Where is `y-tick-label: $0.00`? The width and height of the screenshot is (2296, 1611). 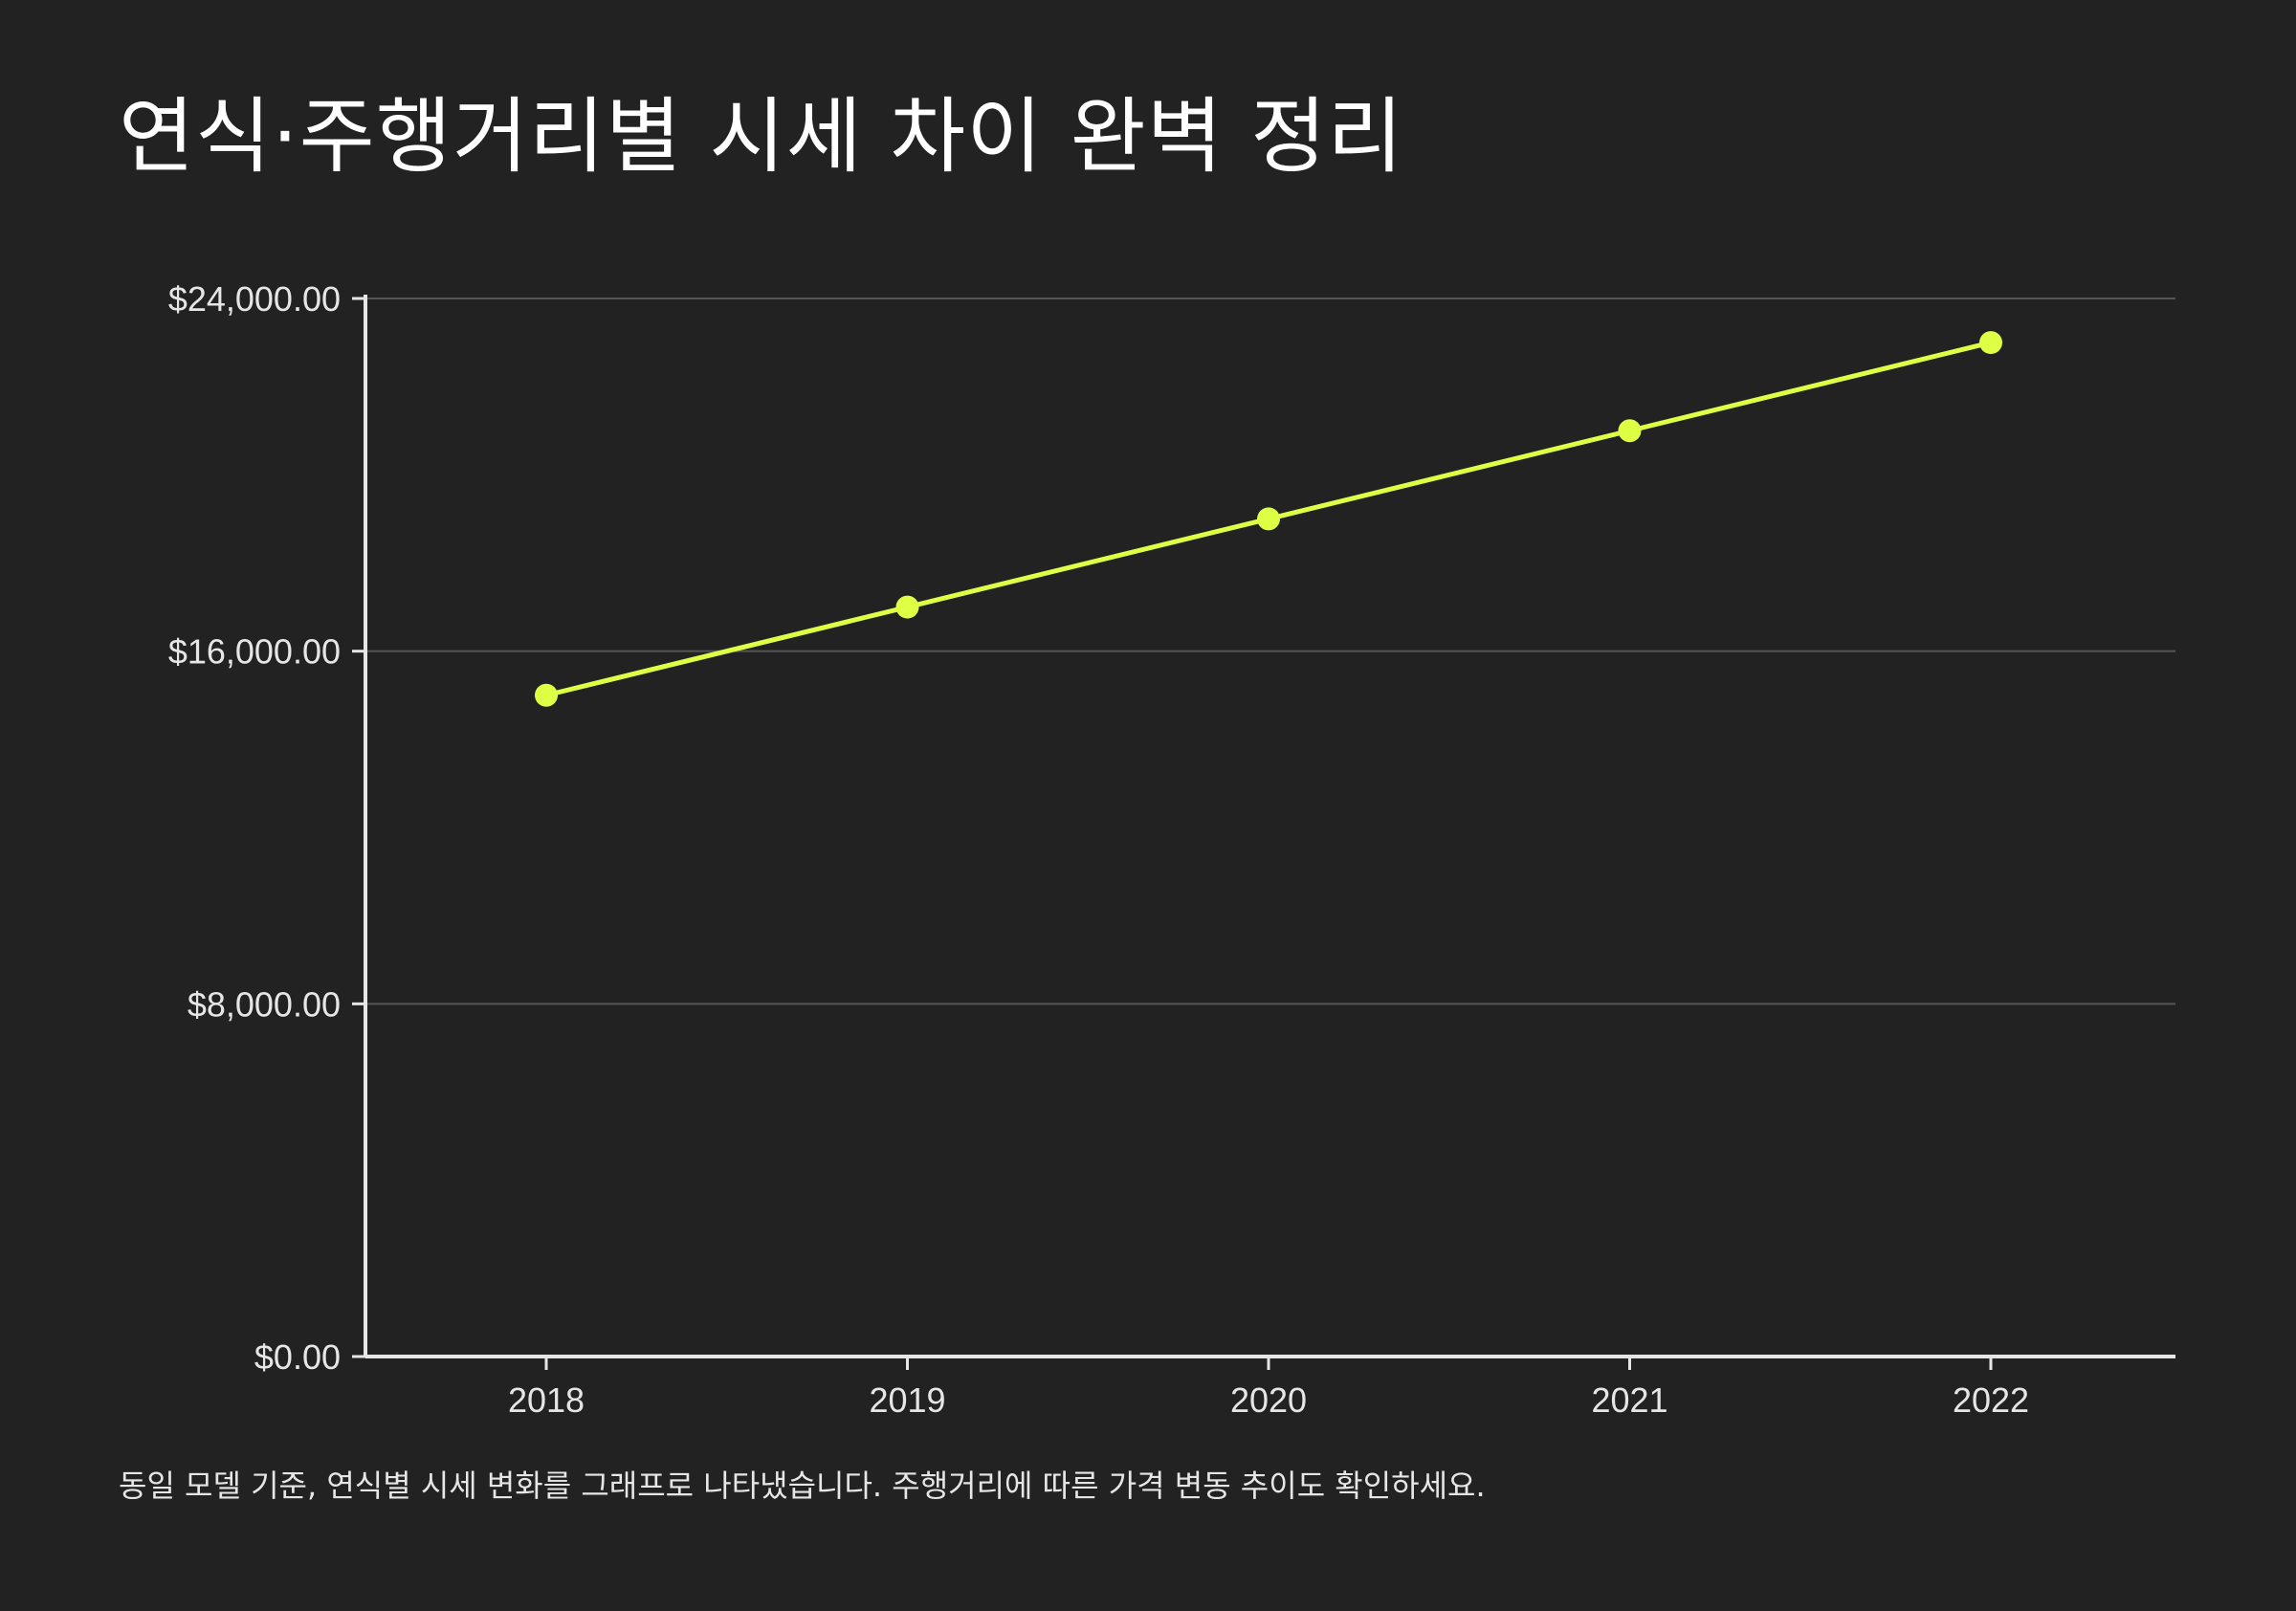
y-tick-label: $0.00 is located at coordinates (297, 1357).